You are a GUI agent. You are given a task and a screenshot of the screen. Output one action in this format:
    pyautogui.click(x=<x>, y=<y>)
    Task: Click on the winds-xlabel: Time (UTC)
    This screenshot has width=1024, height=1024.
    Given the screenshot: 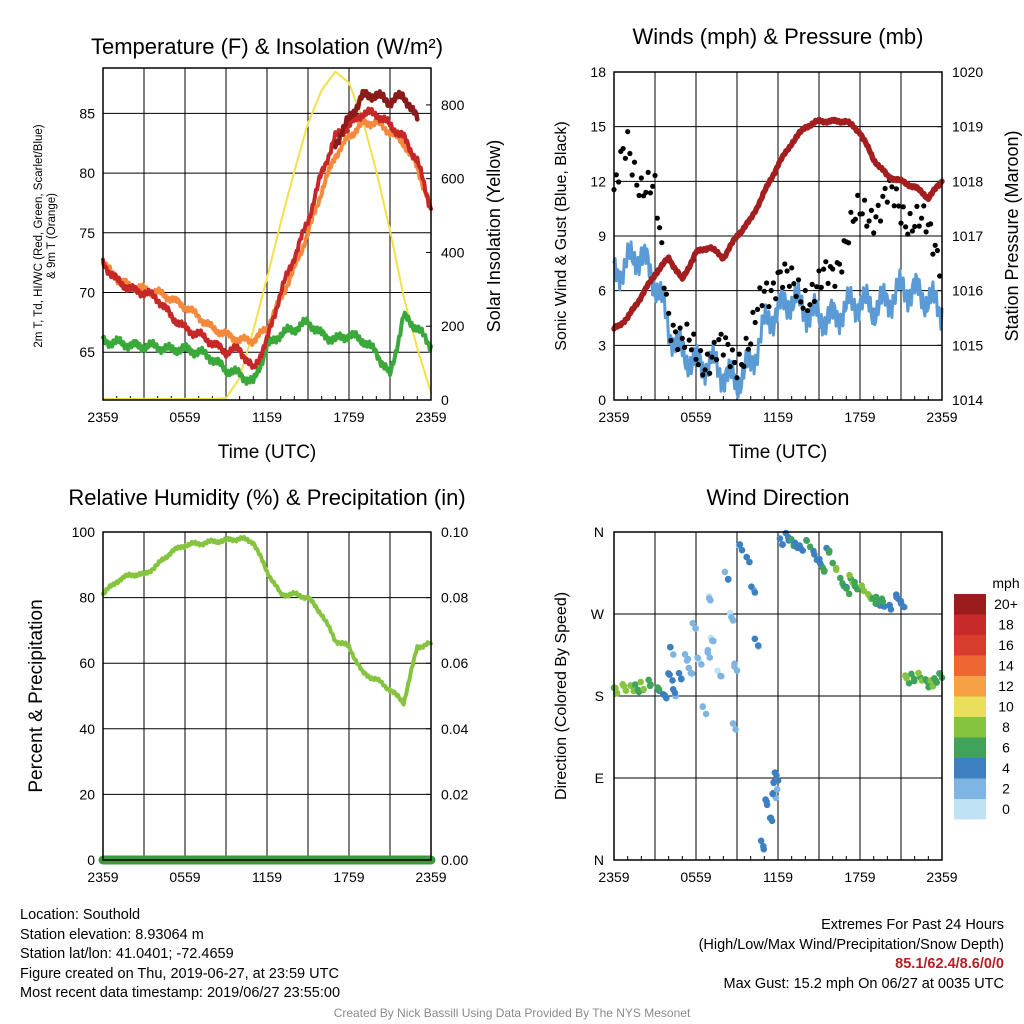 What is the action you would take?
    pyautogui.click(x=778, y=452)
    